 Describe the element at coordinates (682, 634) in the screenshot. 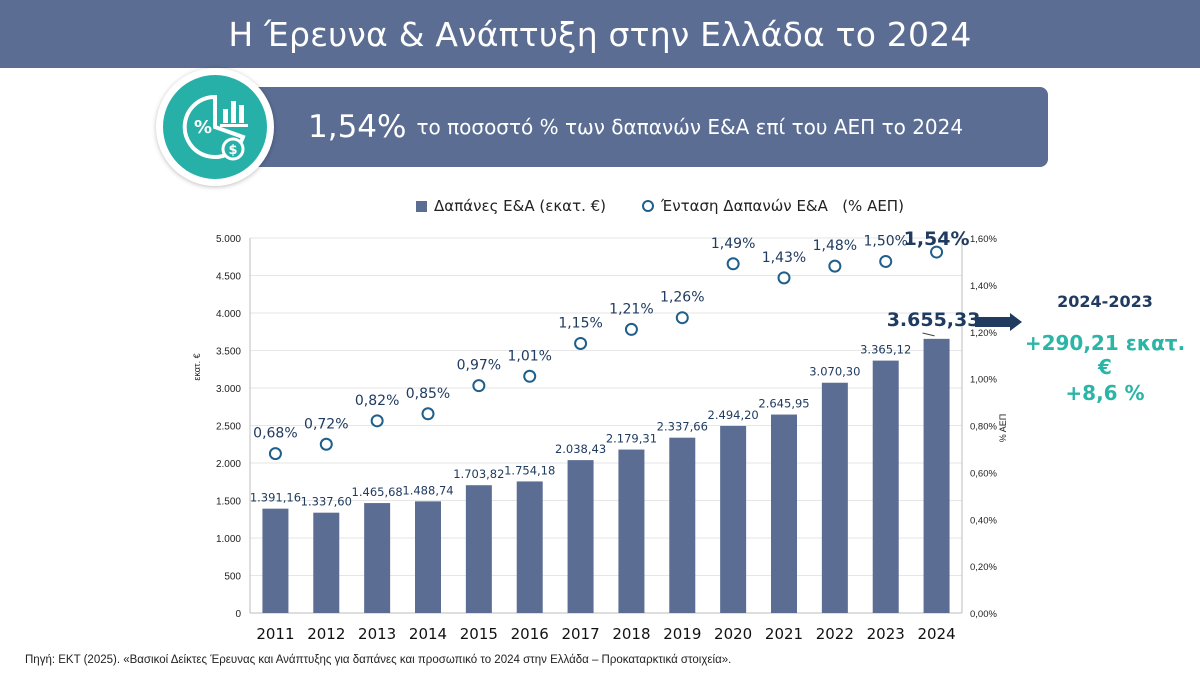

I see `x-tick-label: 2019` at that location.